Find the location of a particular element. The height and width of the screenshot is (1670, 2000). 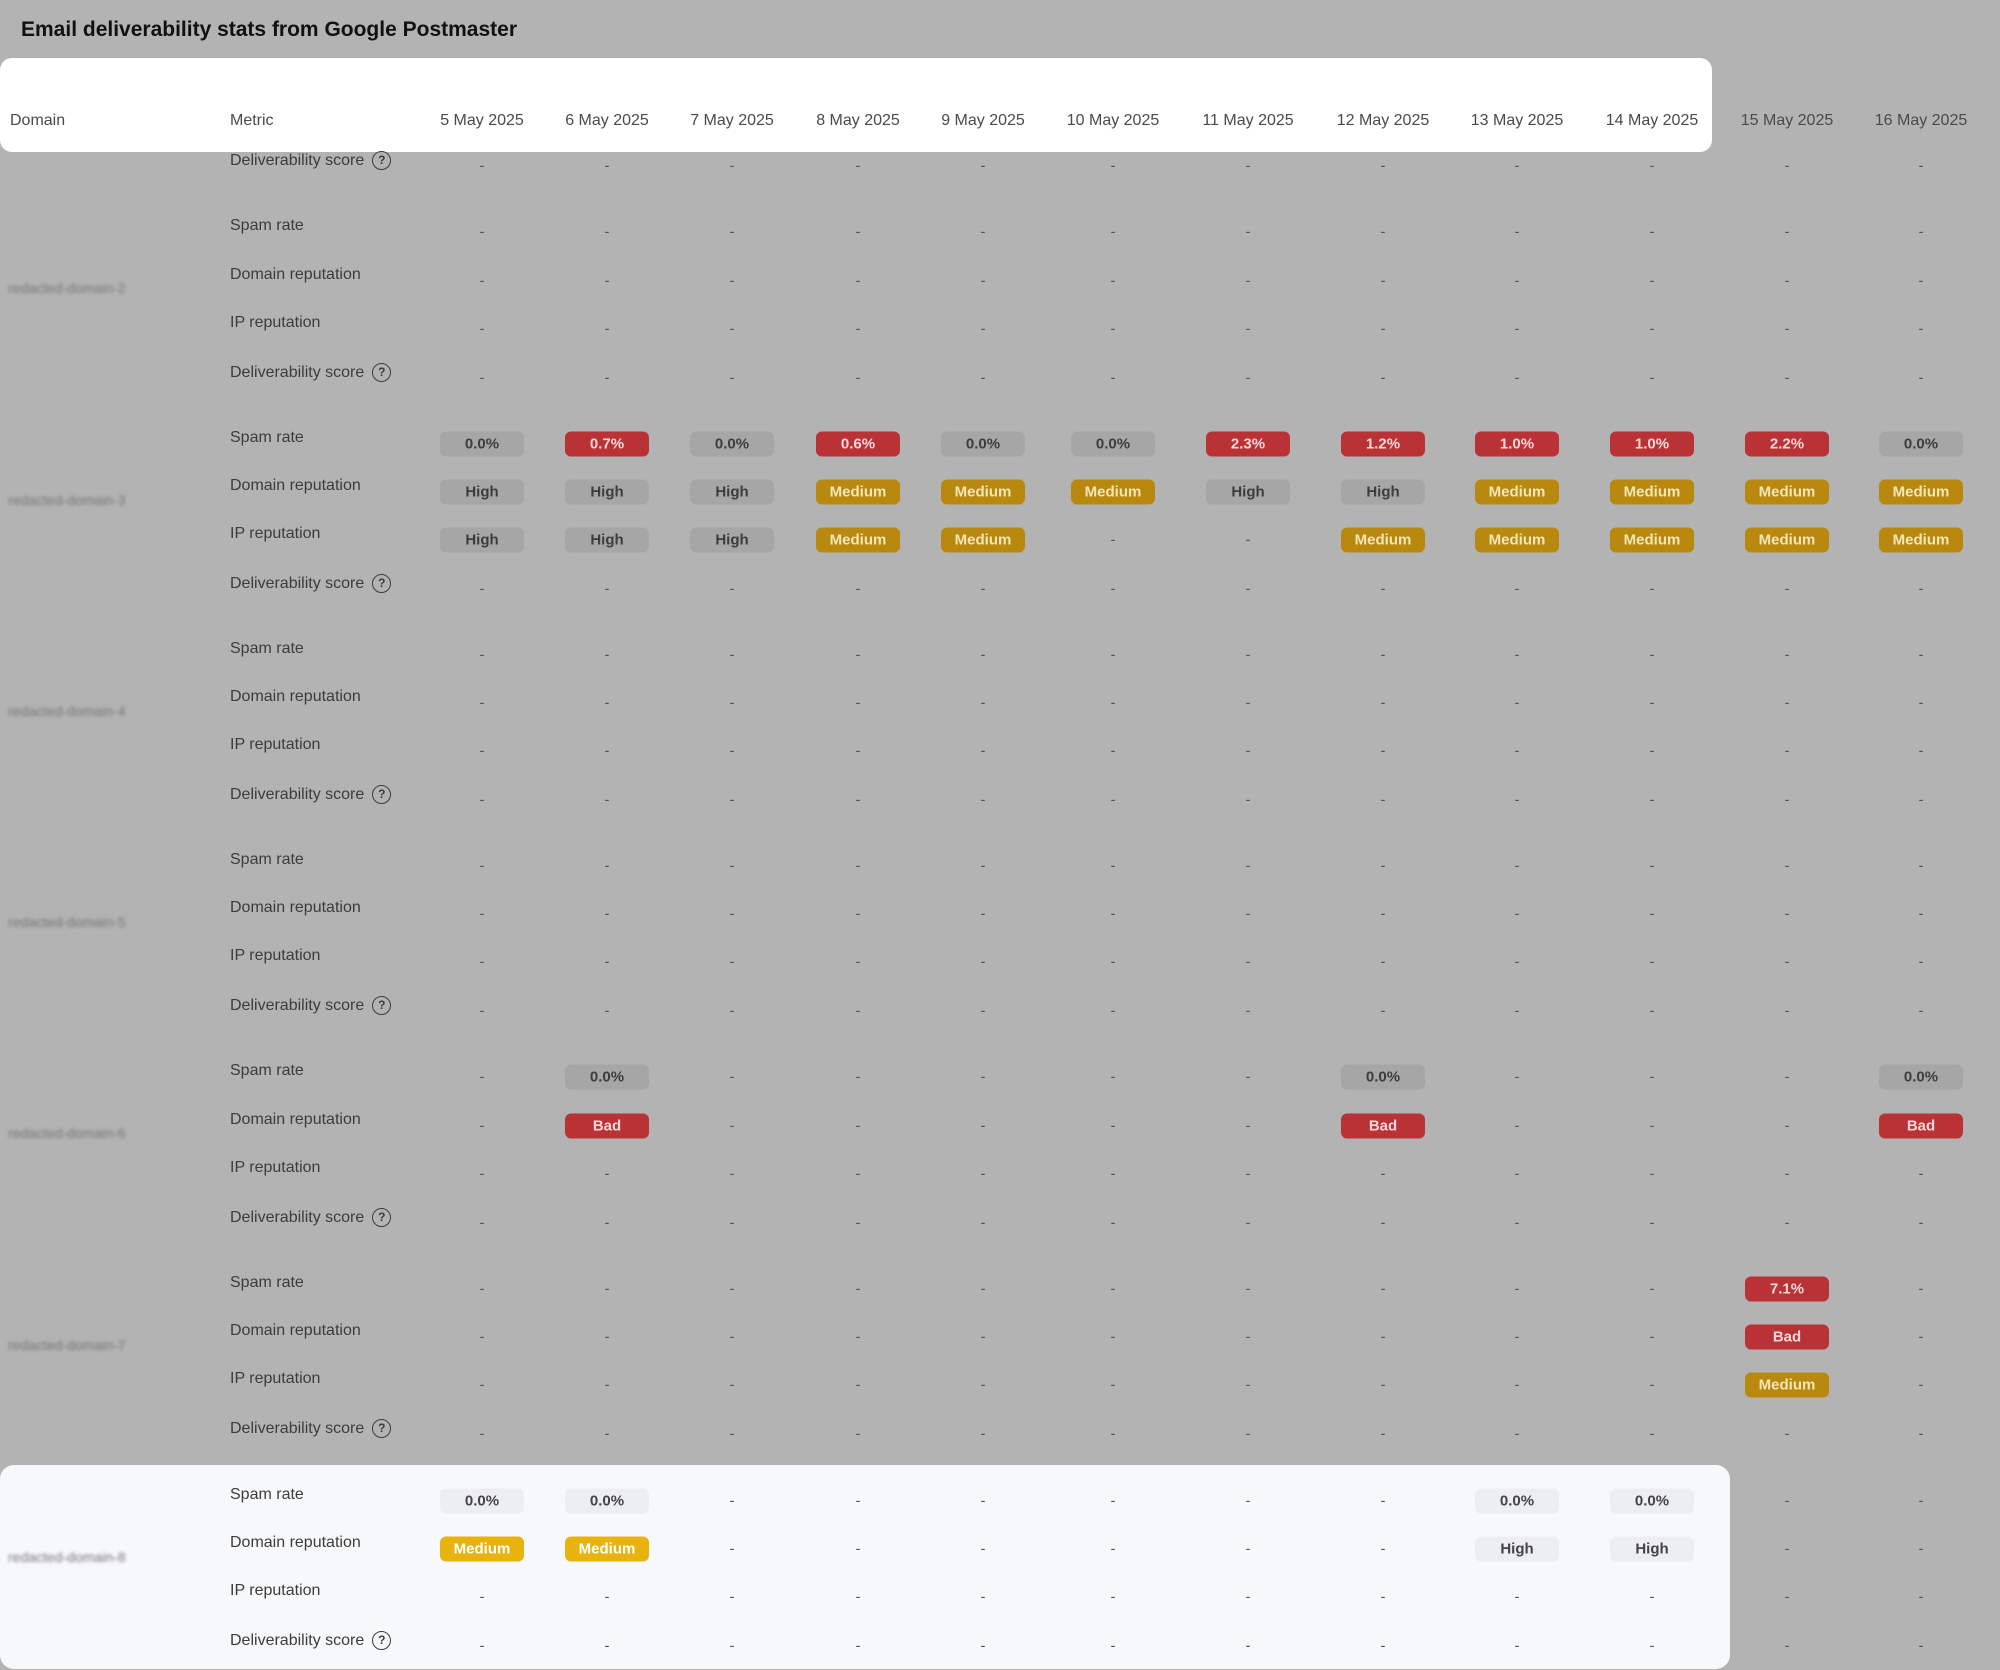

domain-name-redacted: redacted-domain-7 is located at coordinates (67, 1344).